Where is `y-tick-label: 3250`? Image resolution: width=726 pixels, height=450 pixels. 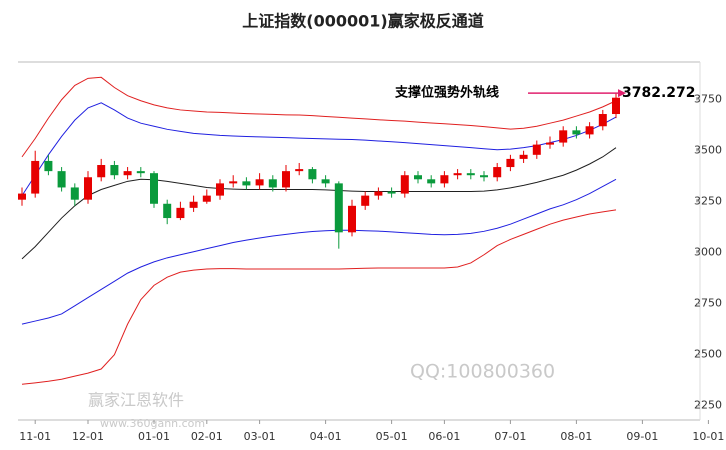 y-tick-label: 3250 is located at coordinates (708, 201).